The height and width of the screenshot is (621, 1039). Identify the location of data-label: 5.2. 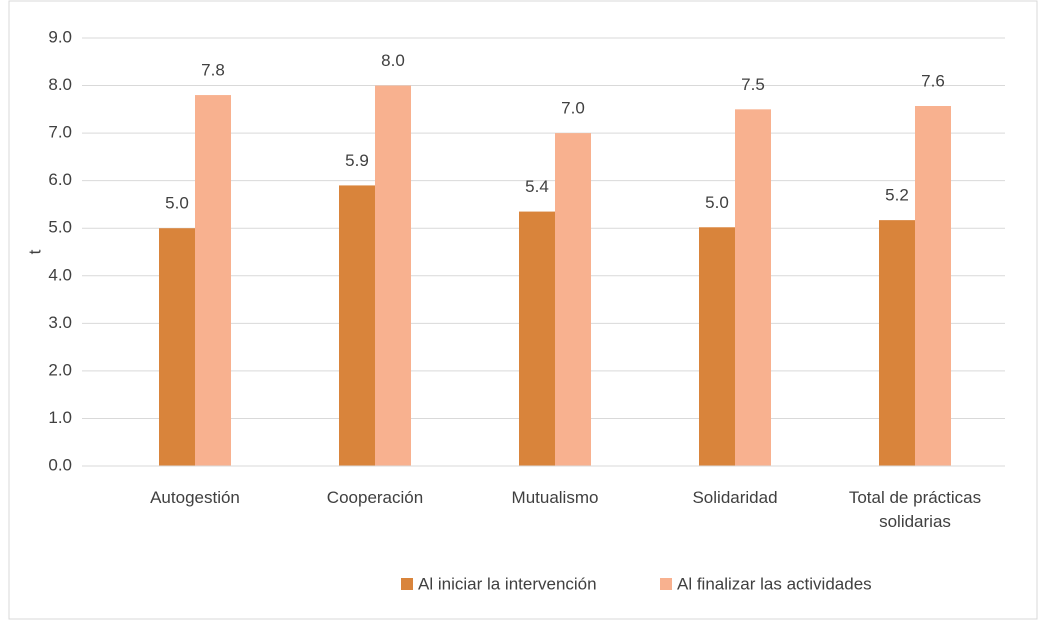
(897, 195).